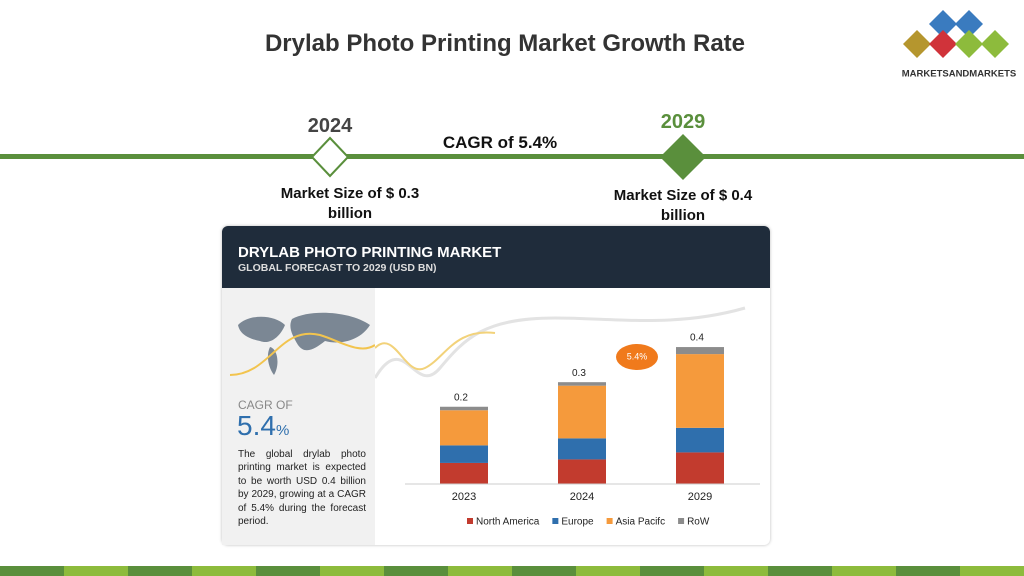  Describe the element at coordinates (370, 252) in the screenshot. I see `chart-title: DRYLAB PHOTO PRINTING MARKET` at that location.